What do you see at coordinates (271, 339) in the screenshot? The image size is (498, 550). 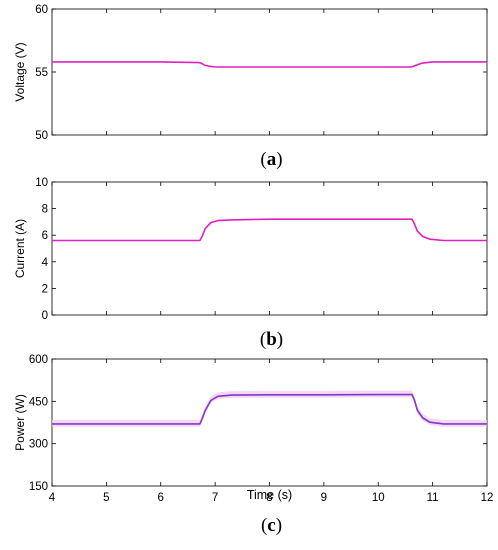 I see `panel-caption: (b)` at bounding box center [271, 339].